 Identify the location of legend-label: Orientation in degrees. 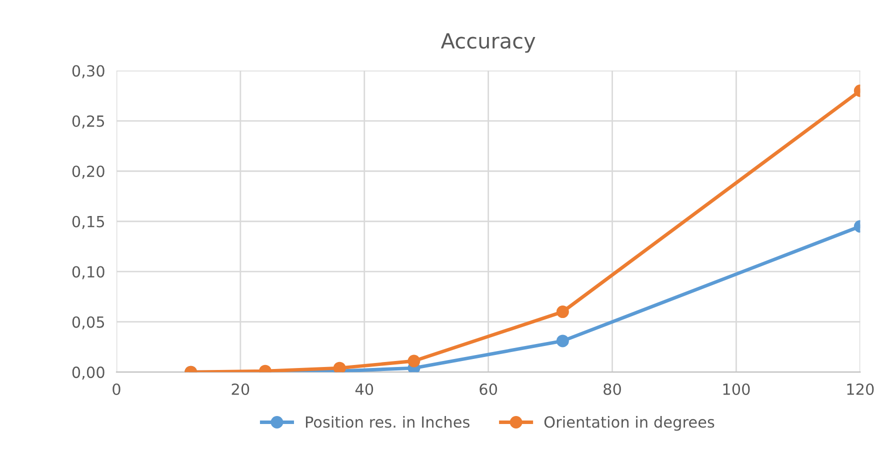
(629, 423).